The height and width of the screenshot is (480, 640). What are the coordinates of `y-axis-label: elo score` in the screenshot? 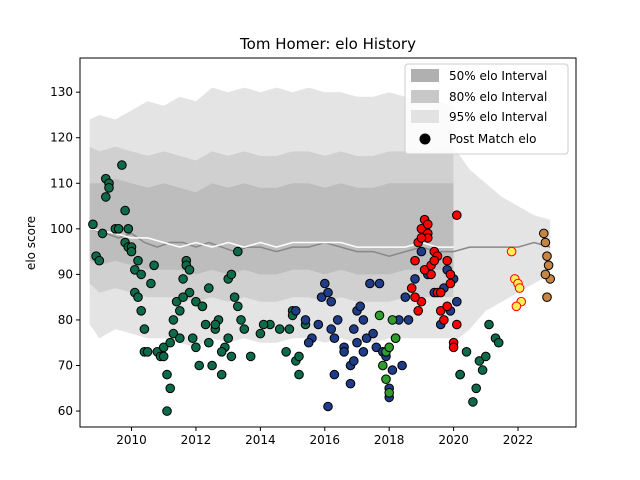 It's located at (31, 243).